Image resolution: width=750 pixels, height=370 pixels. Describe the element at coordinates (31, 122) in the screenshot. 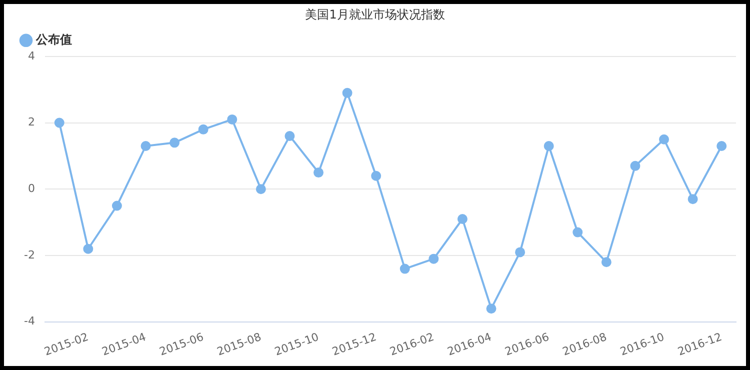

I see `y-tick-label: 2` at that location.